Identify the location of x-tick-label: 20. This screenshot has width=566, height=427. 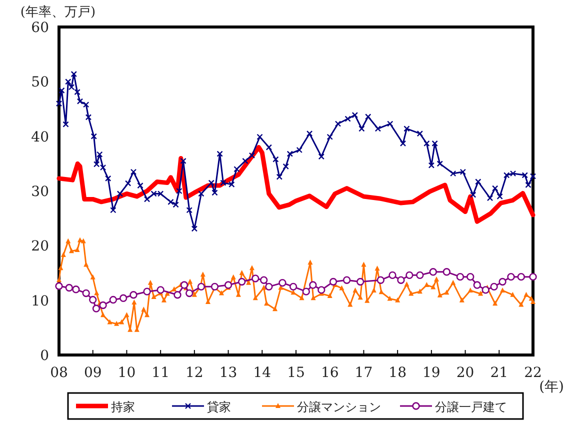
(465, 373).